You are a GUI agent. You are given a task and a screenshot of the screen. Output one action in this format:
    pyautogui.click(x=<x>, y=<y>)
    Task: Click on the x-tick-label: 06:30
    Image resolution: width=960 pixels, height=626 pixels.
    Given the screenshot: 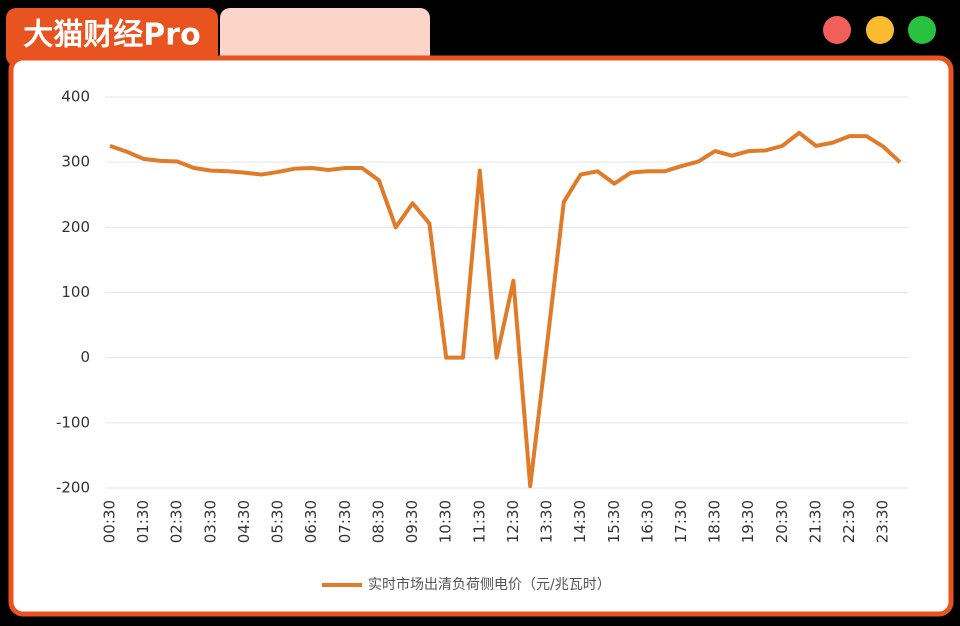 What is the action you would take?
    pyautogui.click(x=311, y=521)
    